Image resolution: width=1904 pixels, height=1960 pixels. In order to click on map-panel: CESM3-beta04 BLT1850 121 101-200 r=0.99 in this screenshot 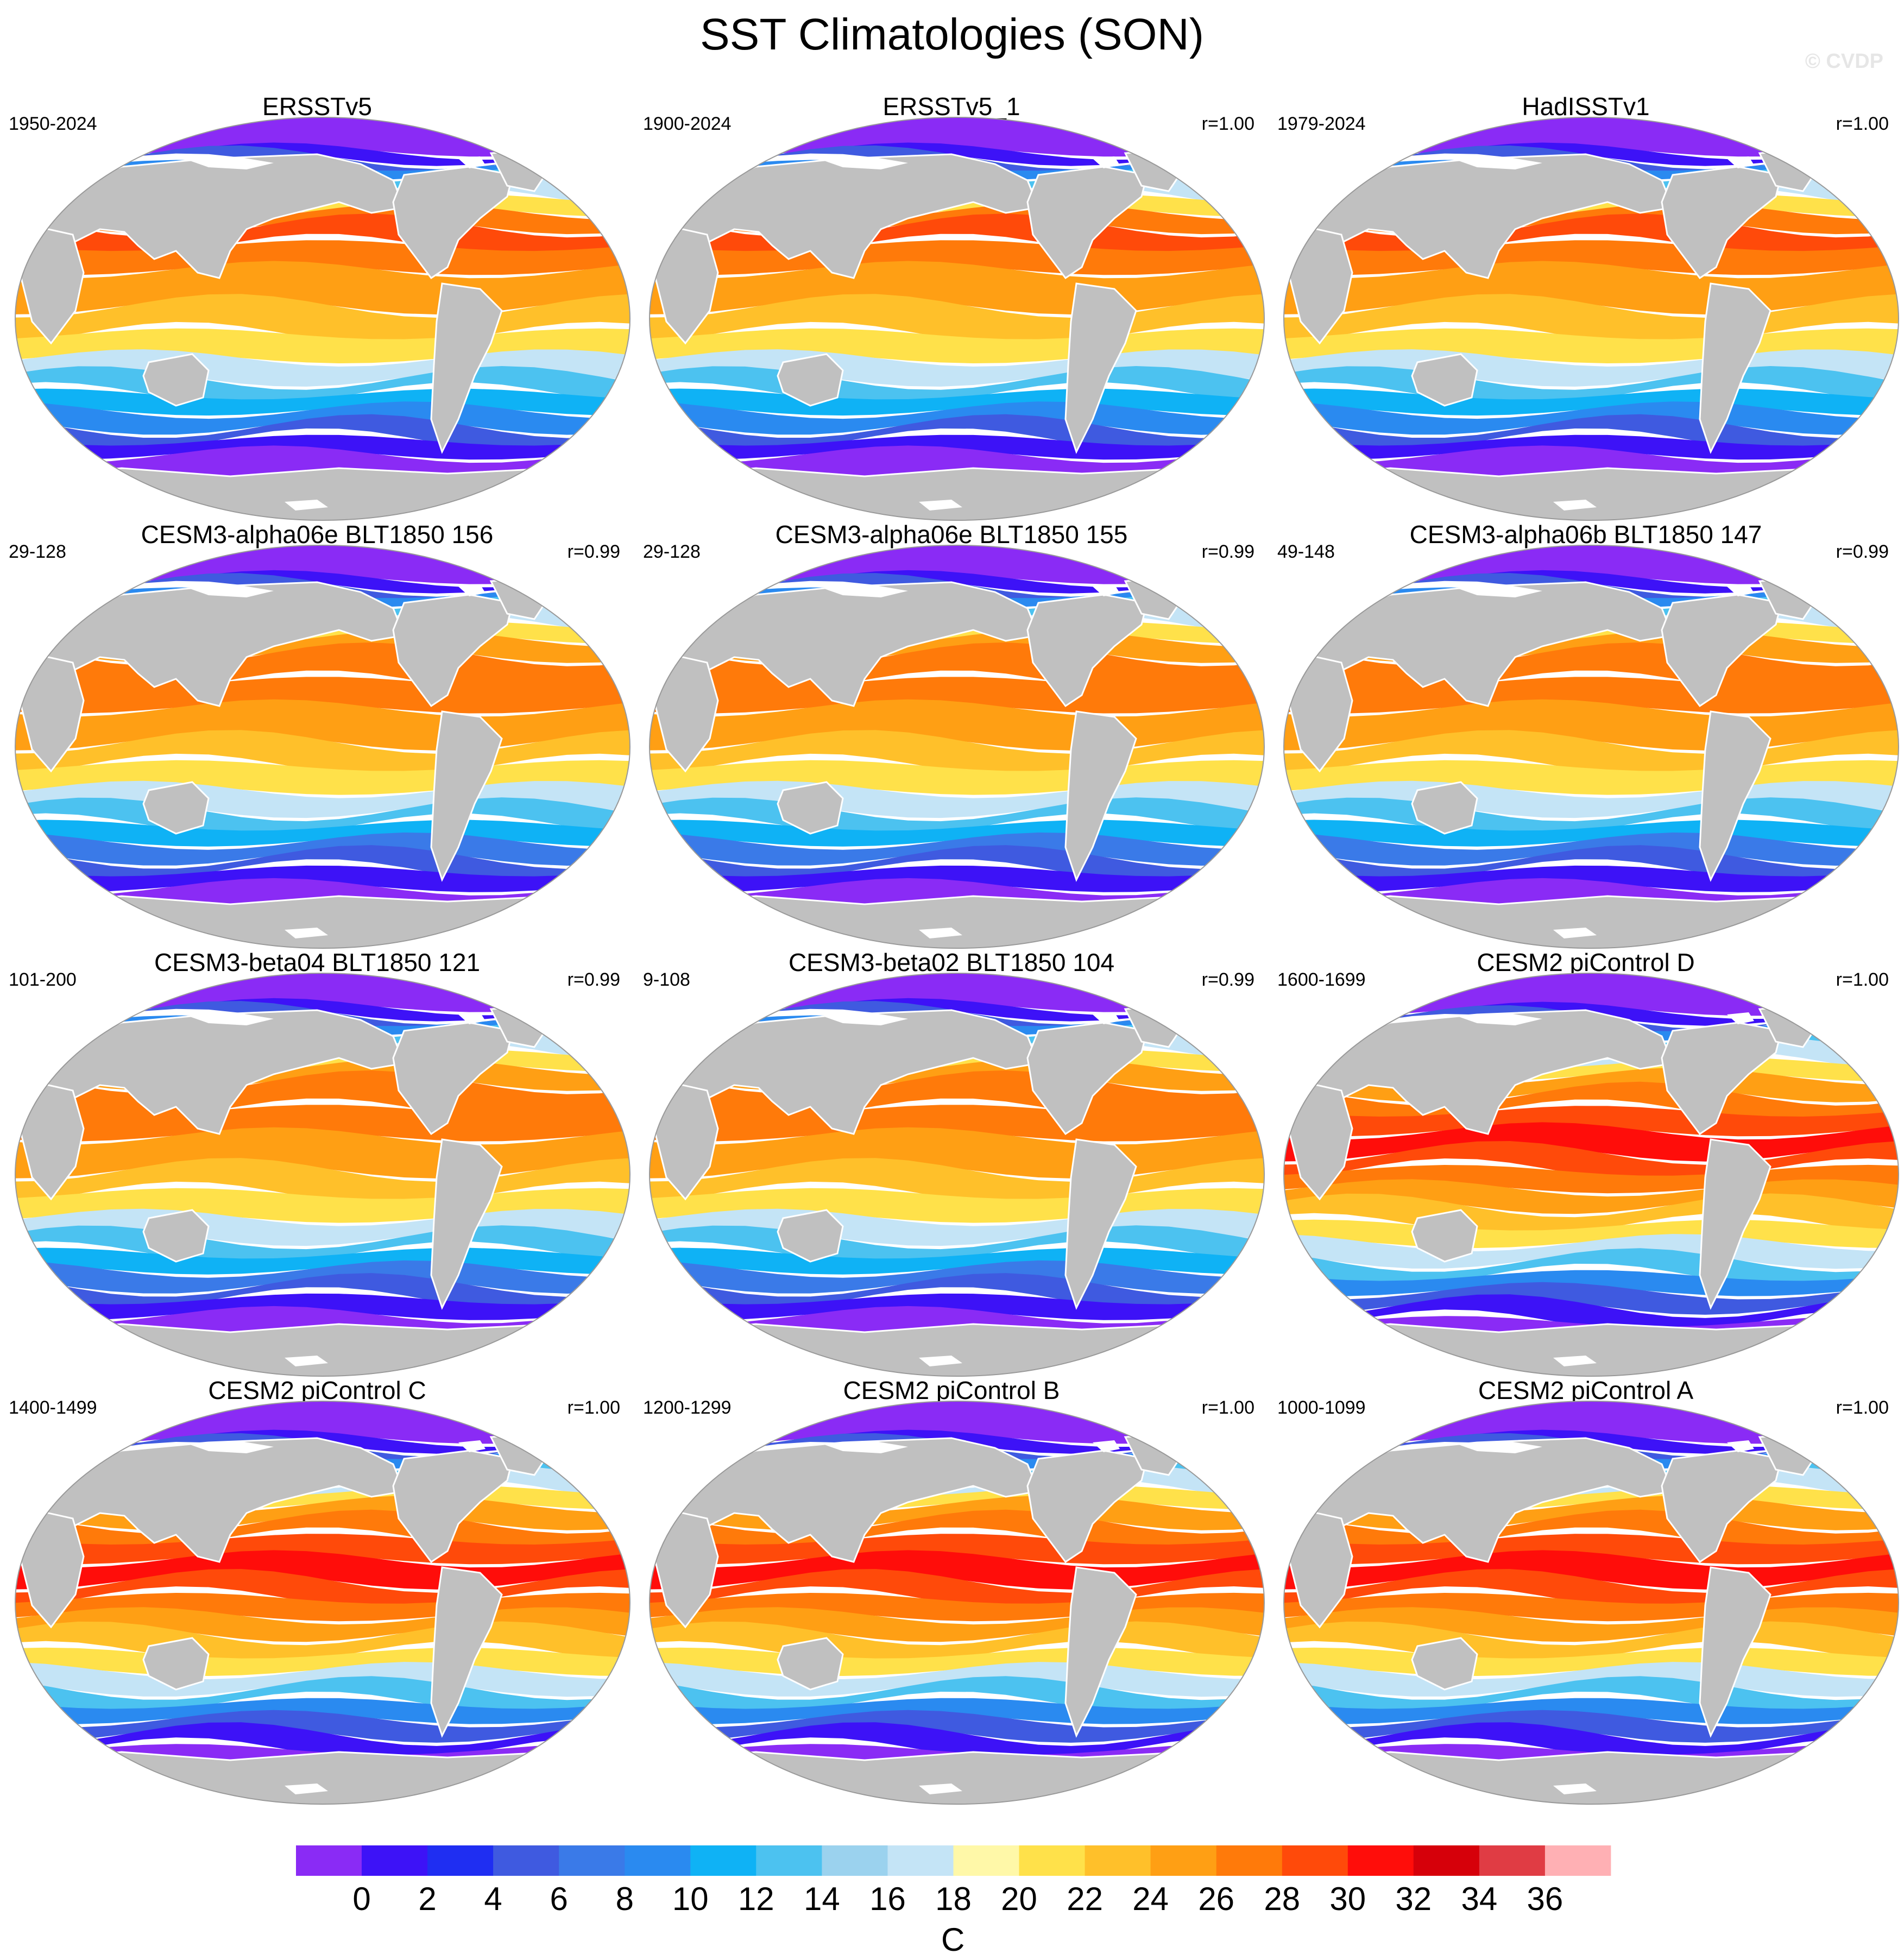, I will do `click(317, 1164)`.